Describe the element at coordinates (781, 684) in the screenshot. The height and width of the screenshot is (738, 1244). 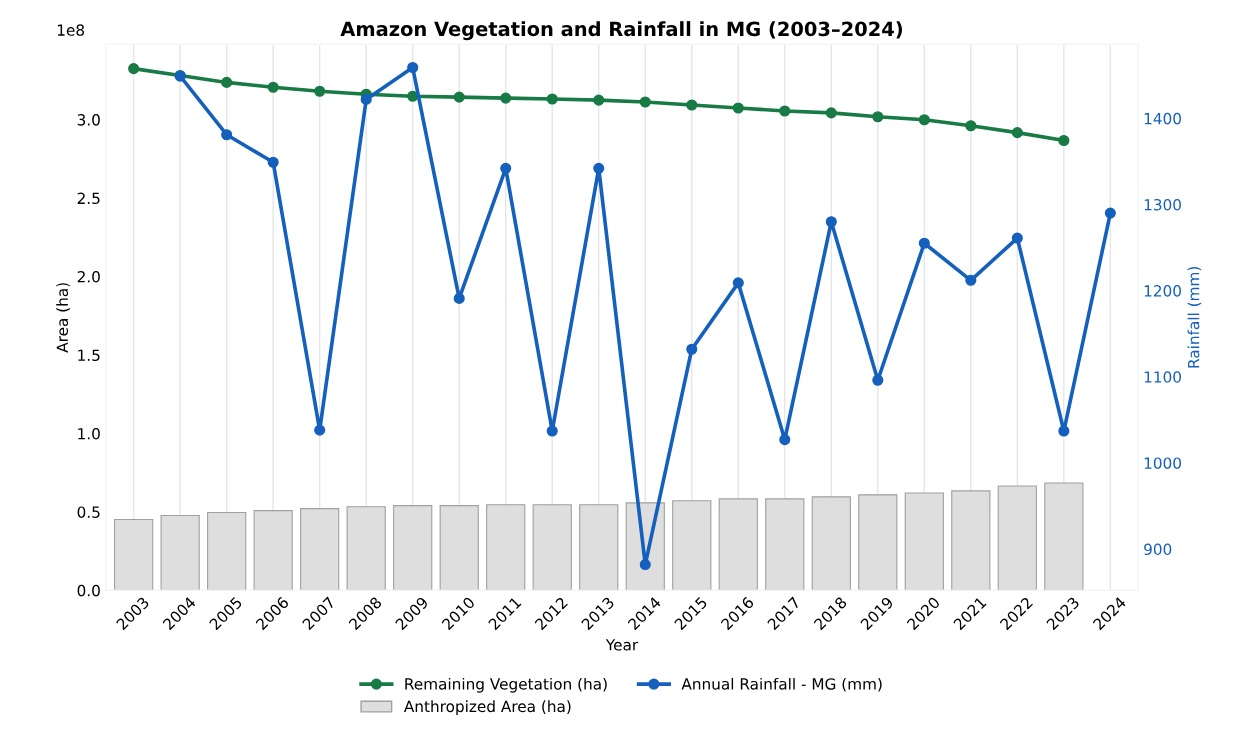
I see `legend-label: Annual Rainfall - MG (mm)` at that location.